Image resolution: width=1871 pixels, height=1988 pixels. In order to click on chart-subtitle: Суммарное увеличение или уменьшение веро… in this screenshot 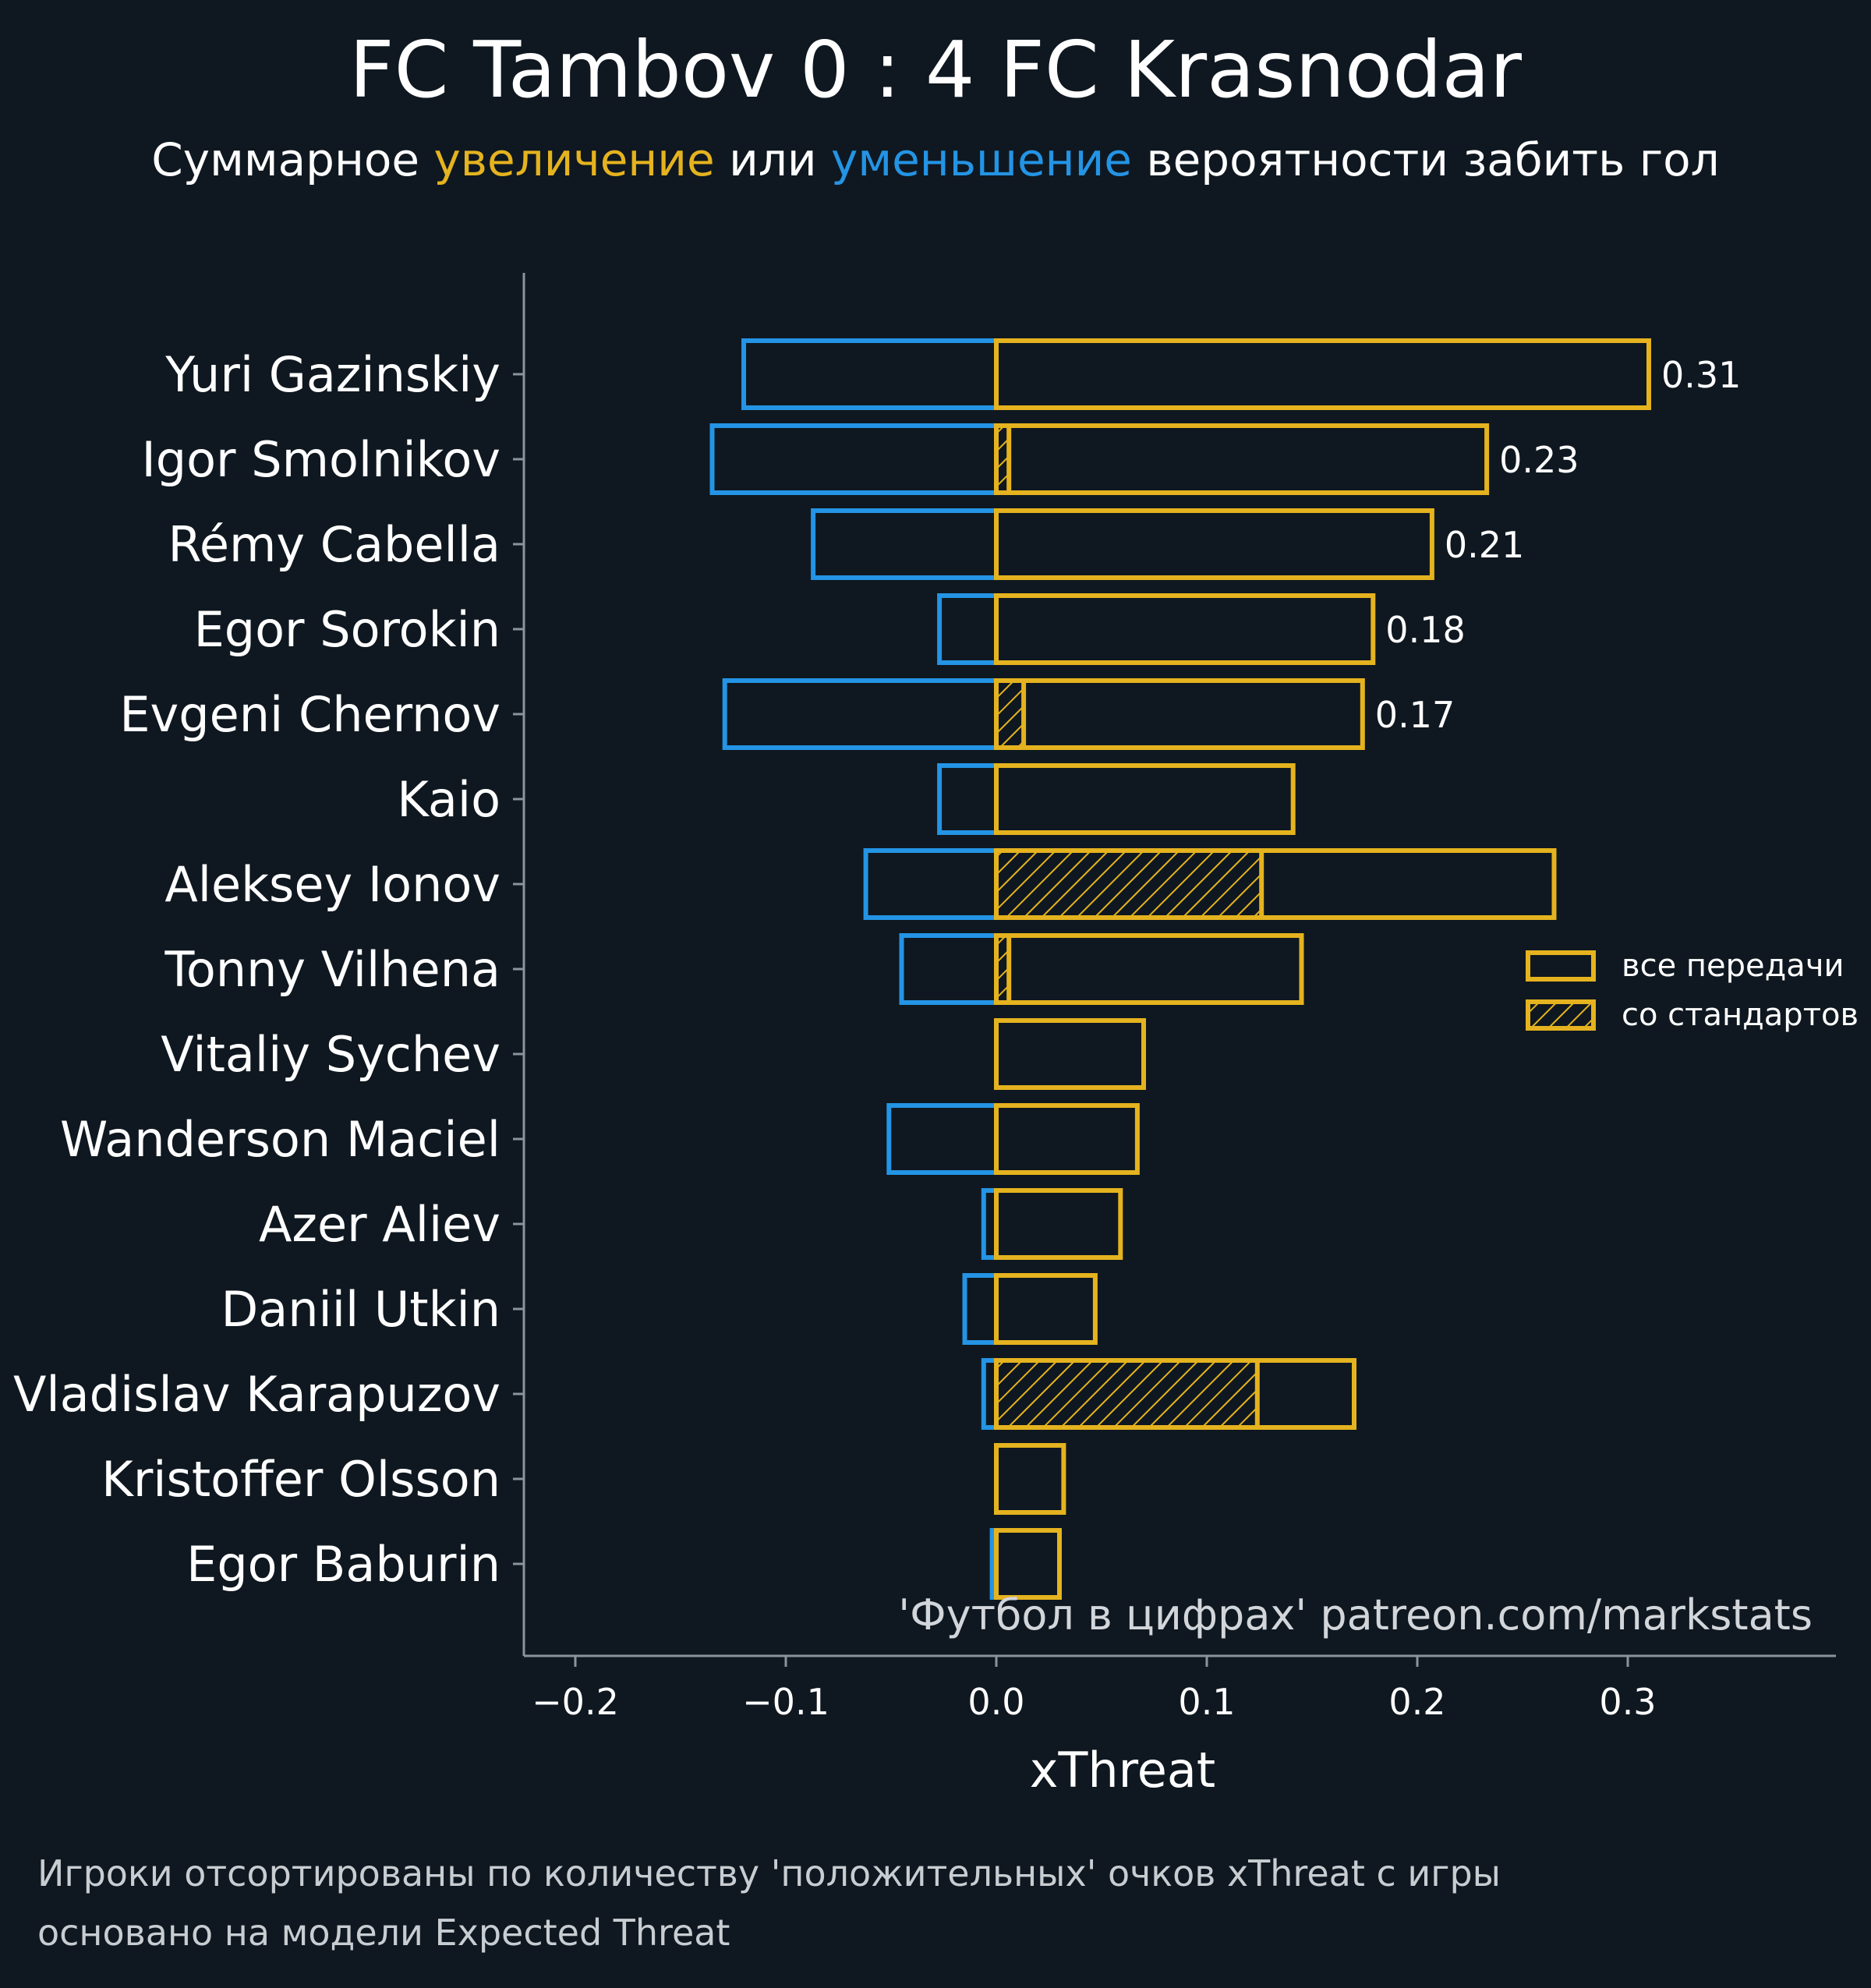, I will do `click(935, 160)`.